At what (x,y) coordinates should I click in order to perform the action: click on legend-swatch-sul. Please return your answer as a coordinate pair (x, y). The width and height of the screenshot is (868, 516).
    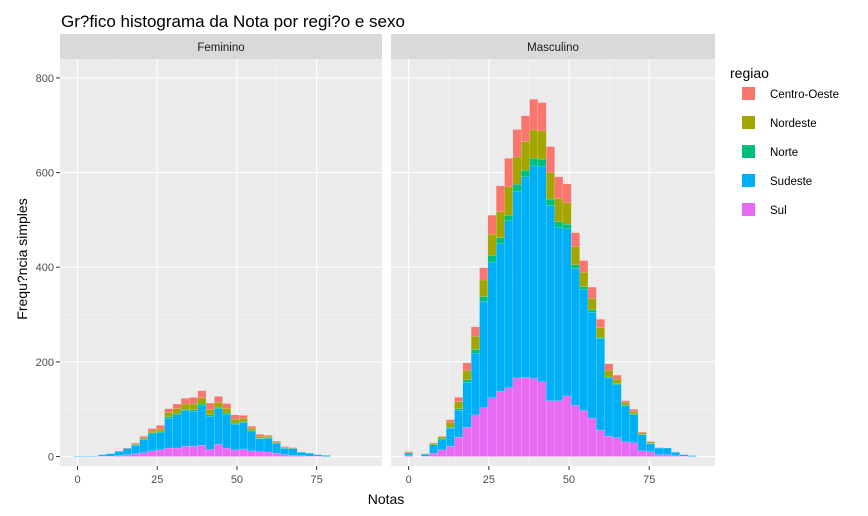
    Looking at the image, I should click on (748, 209).